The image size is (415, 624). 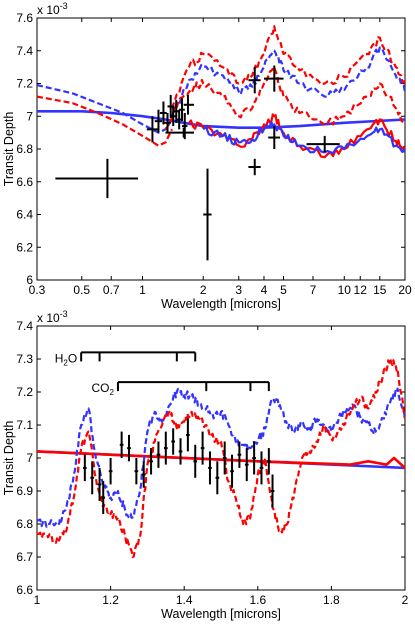 What do you see at coordinates (345, 290) in the screenshot?
I see `x-tick-label: 10` at bounding box center [345, 290].